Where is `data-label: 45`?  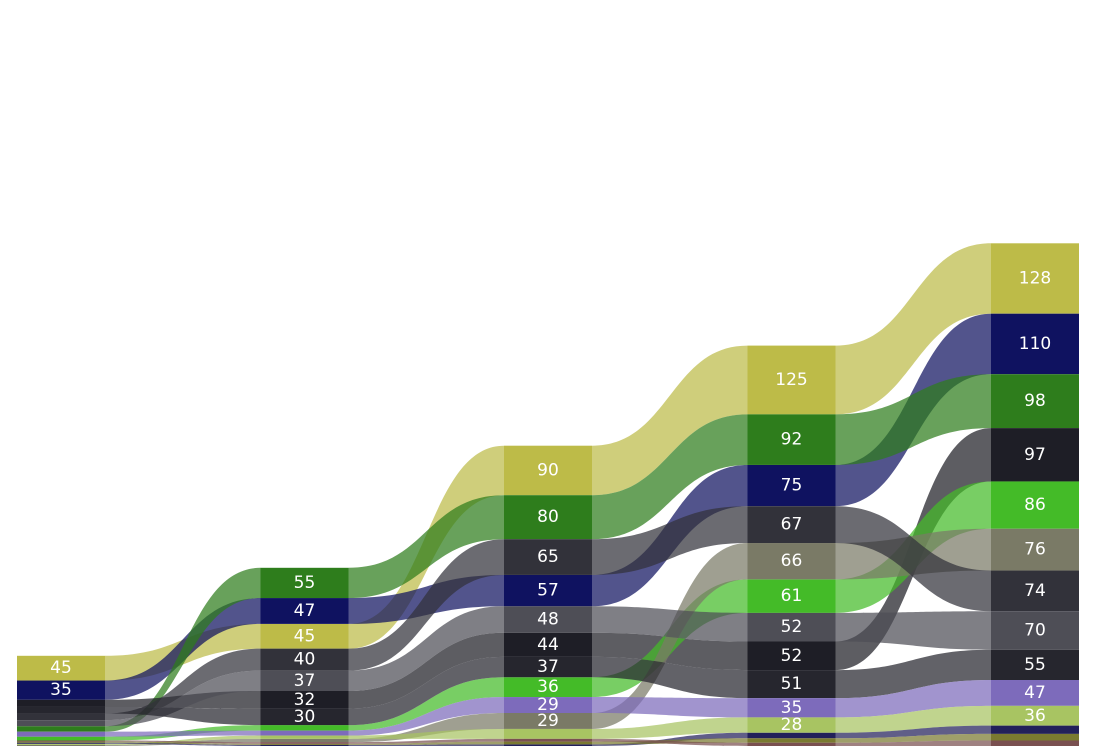 data-label: 45 is located at coordinates (305, 636).